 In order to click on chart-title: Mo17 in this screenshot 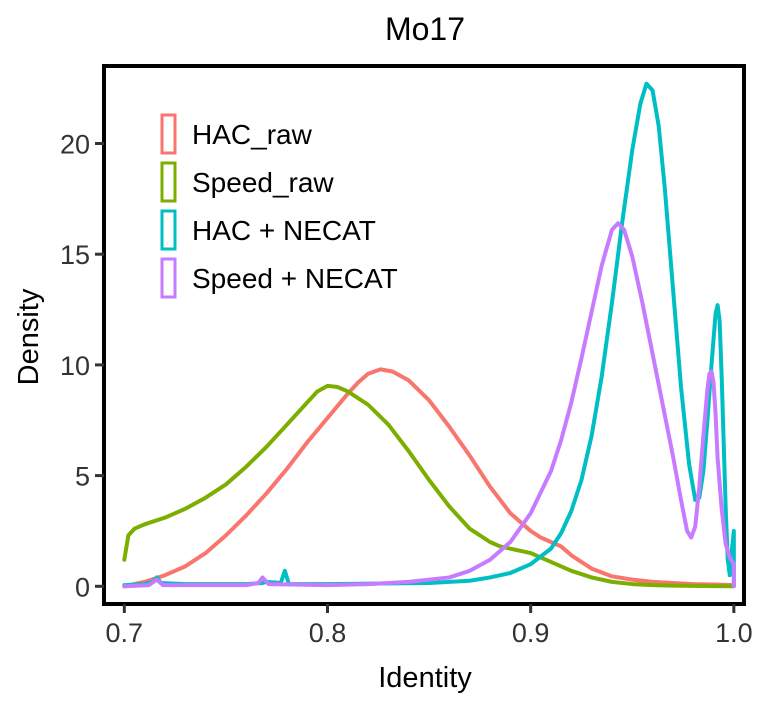, I will do `click(425, 29)`.